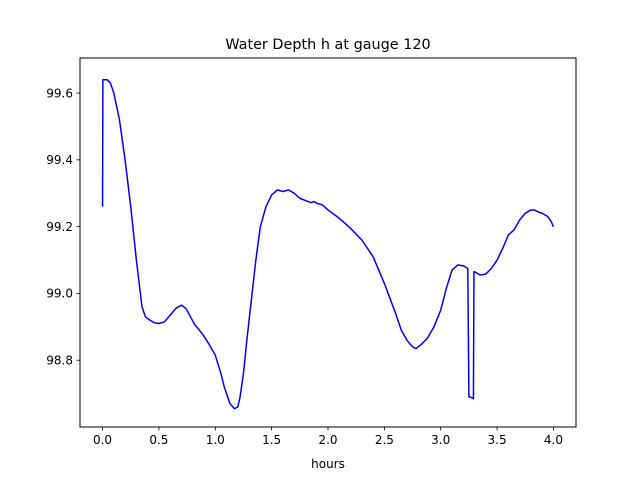 The width and height of the screenshot is (640, 480). Describe the element at coordinates (59, 294) in the screenshot. I see `y-tick-label: 99.0` at that location.